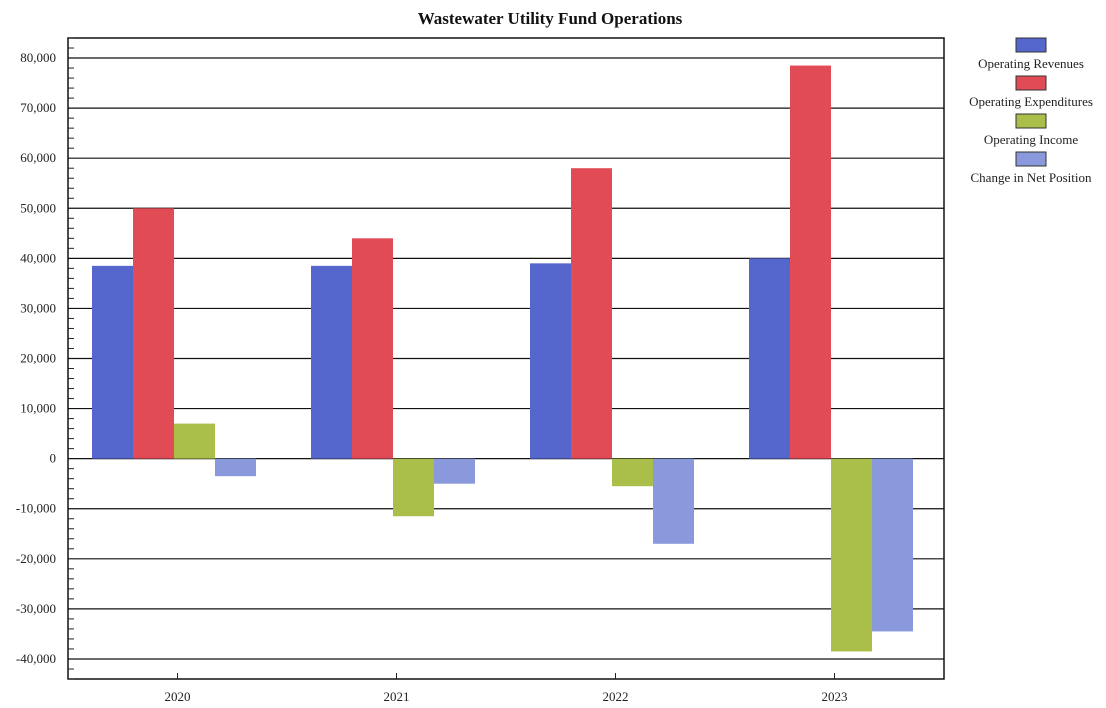 This screenshot has height=708, width=1106. Describe the element at coordinates (1031, 177) in the screenshot. I see `legend-label: Change in Net Position` at that location.